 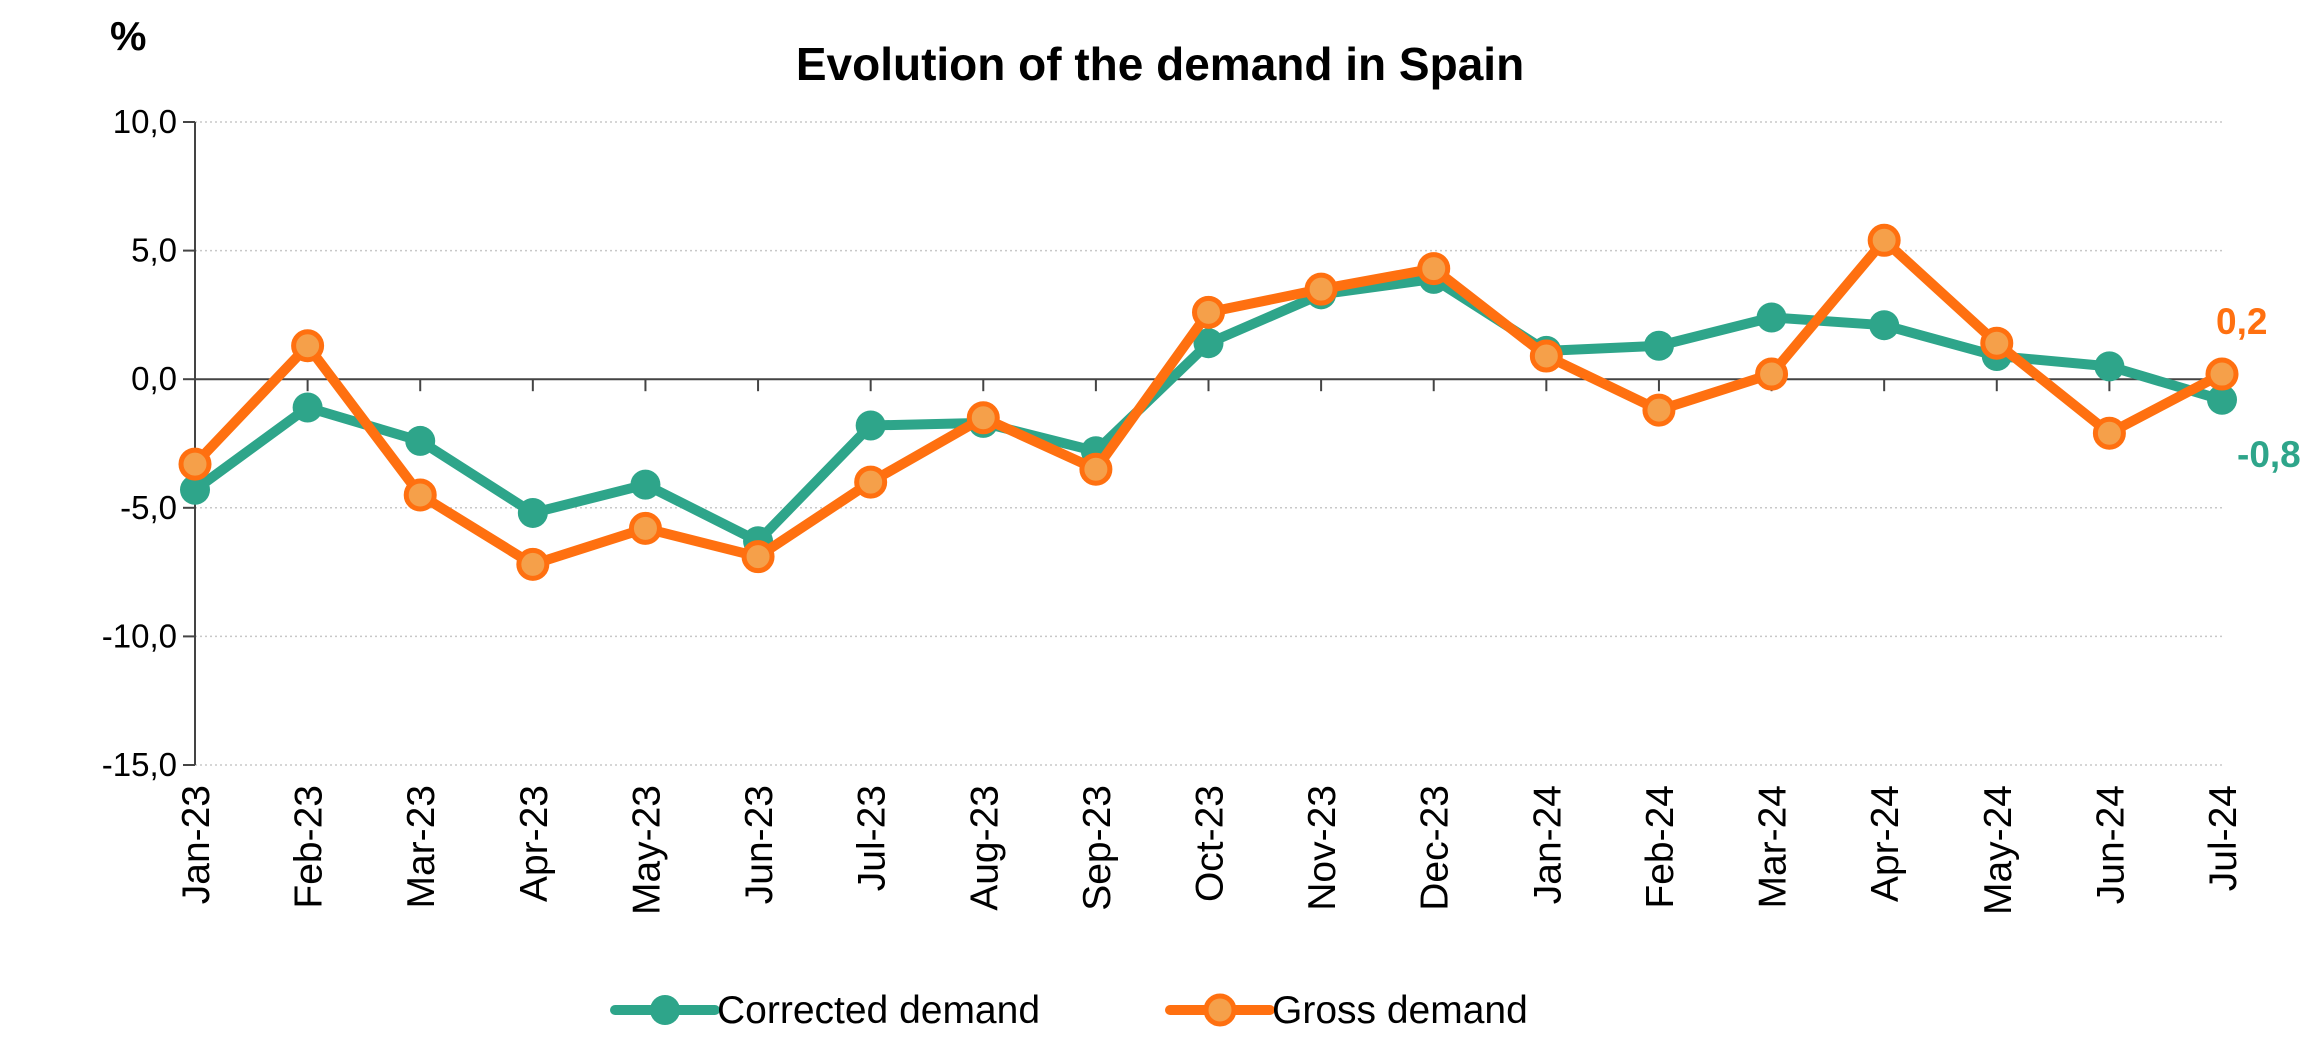 What do you see at coordinates (984, 848) in the screenshot?
I see `x-tick-label: Aug-23` at bounding box center [984, 848].